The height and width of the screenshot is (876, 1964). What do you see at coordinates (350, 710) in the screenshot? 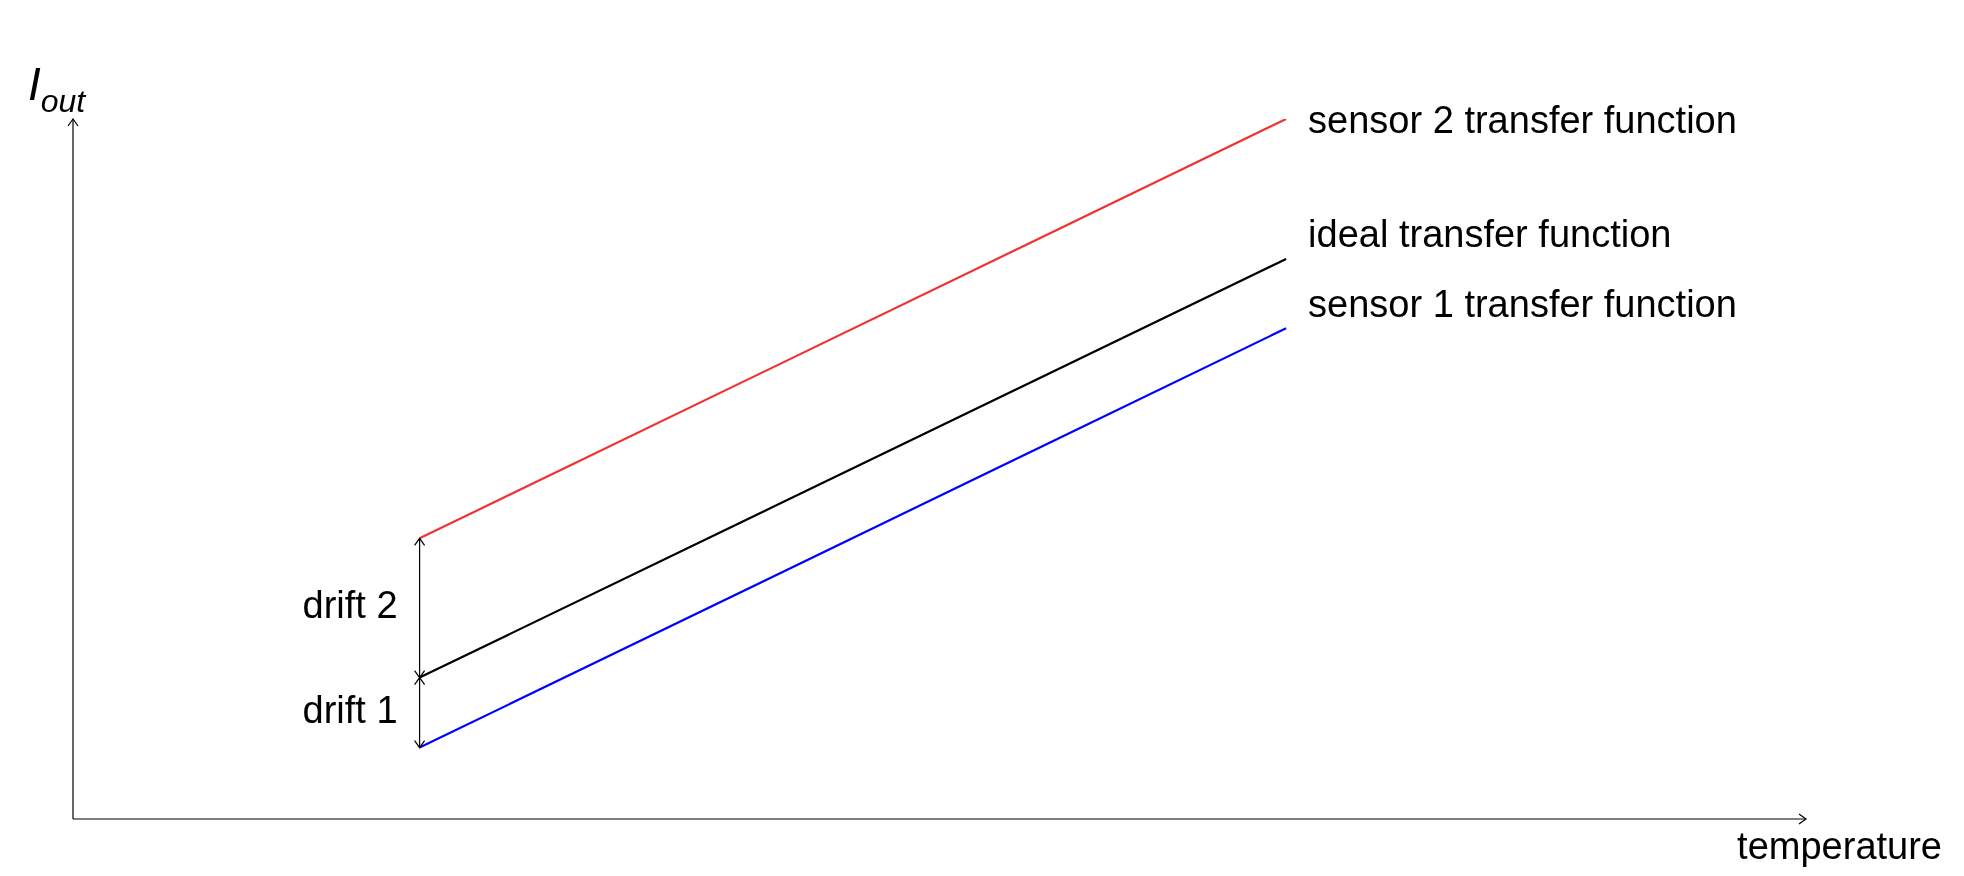
I see `annotation: drift 1` at bounding box center [350, 710].